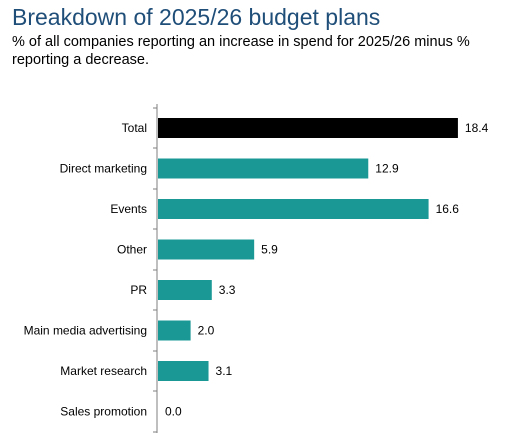 The width and height of the screenshot is (526, 440). Describe the element at coordinates (183, 371) in the screenshot. I see `bar-market-research` at that location.